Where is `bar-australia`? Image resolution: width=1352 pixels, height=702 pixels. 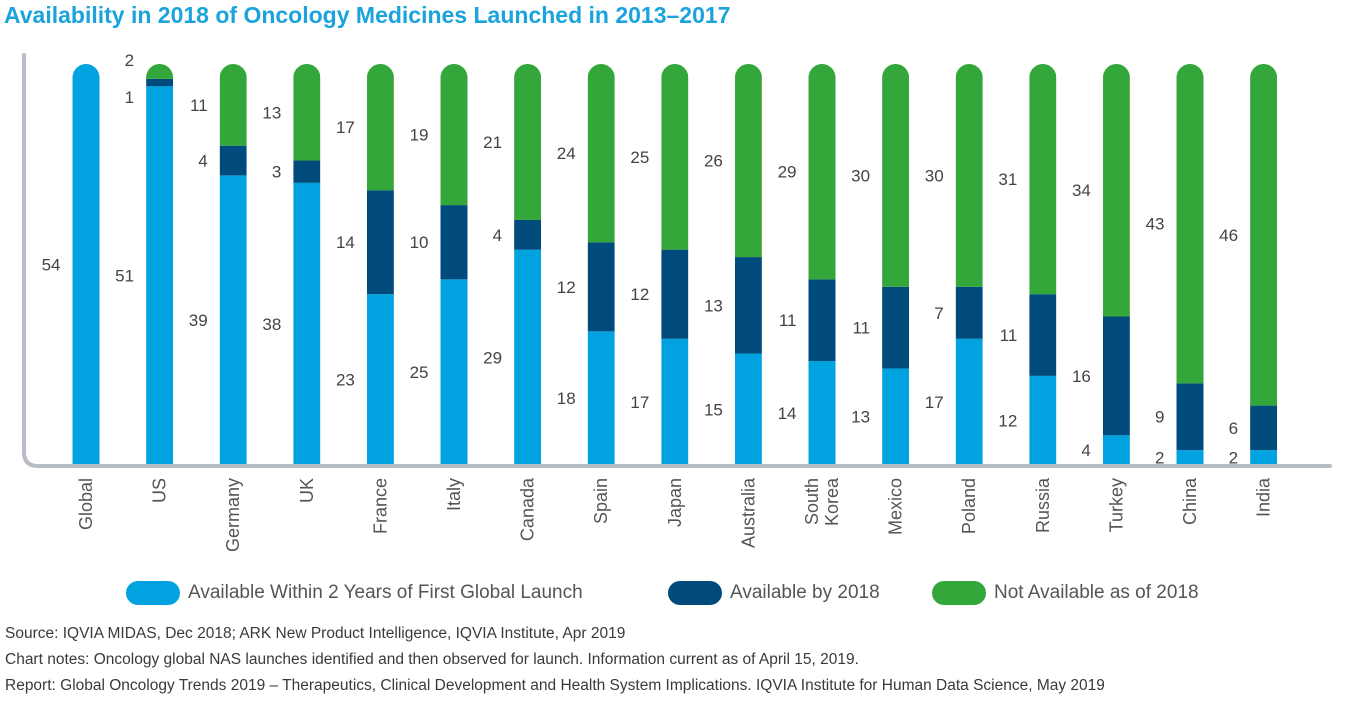
bar-australia is located at coordinates (748, 264).